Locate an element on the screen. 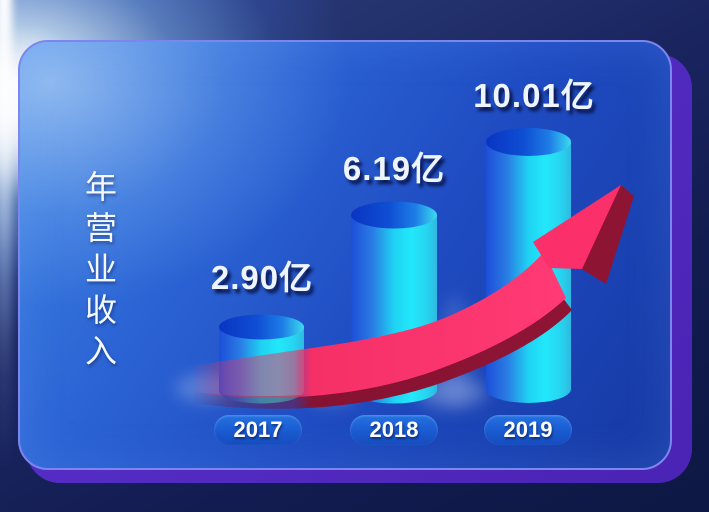 The image size is (709, 512). year-pill-2019: 2019 is located at coordinates (528, 430).